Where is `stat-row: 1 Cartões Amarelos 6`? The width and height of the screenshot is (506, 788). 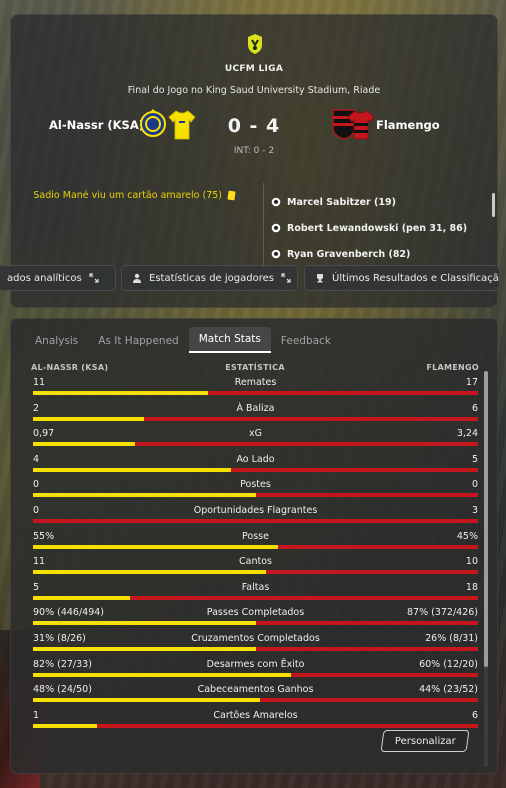
stat-row: 1 Cartões Amarelos 6 is located at coordinates (255, 721).